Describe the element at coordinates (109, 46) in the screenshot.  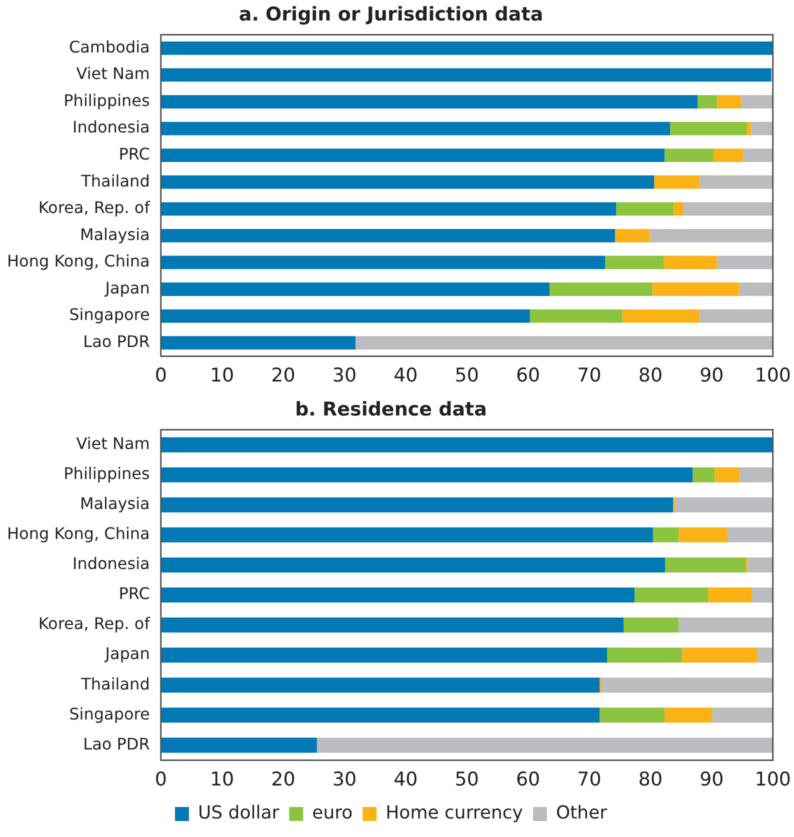
I see `y-tick-label: Cambodia` at that location.